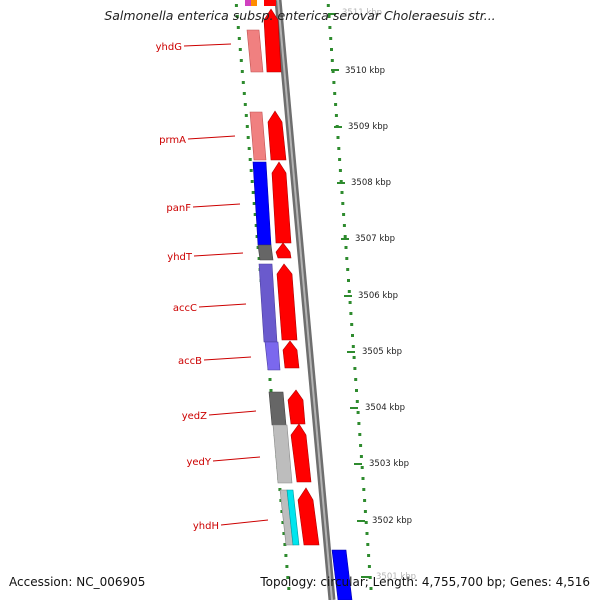 Image resolution: width=600 pixels, height=600 pixels. What do you see at coordinates (378, 296) in the screenshot?
I see `tick-label-3506: 3506 kbp` at bounding box center [378, 296].